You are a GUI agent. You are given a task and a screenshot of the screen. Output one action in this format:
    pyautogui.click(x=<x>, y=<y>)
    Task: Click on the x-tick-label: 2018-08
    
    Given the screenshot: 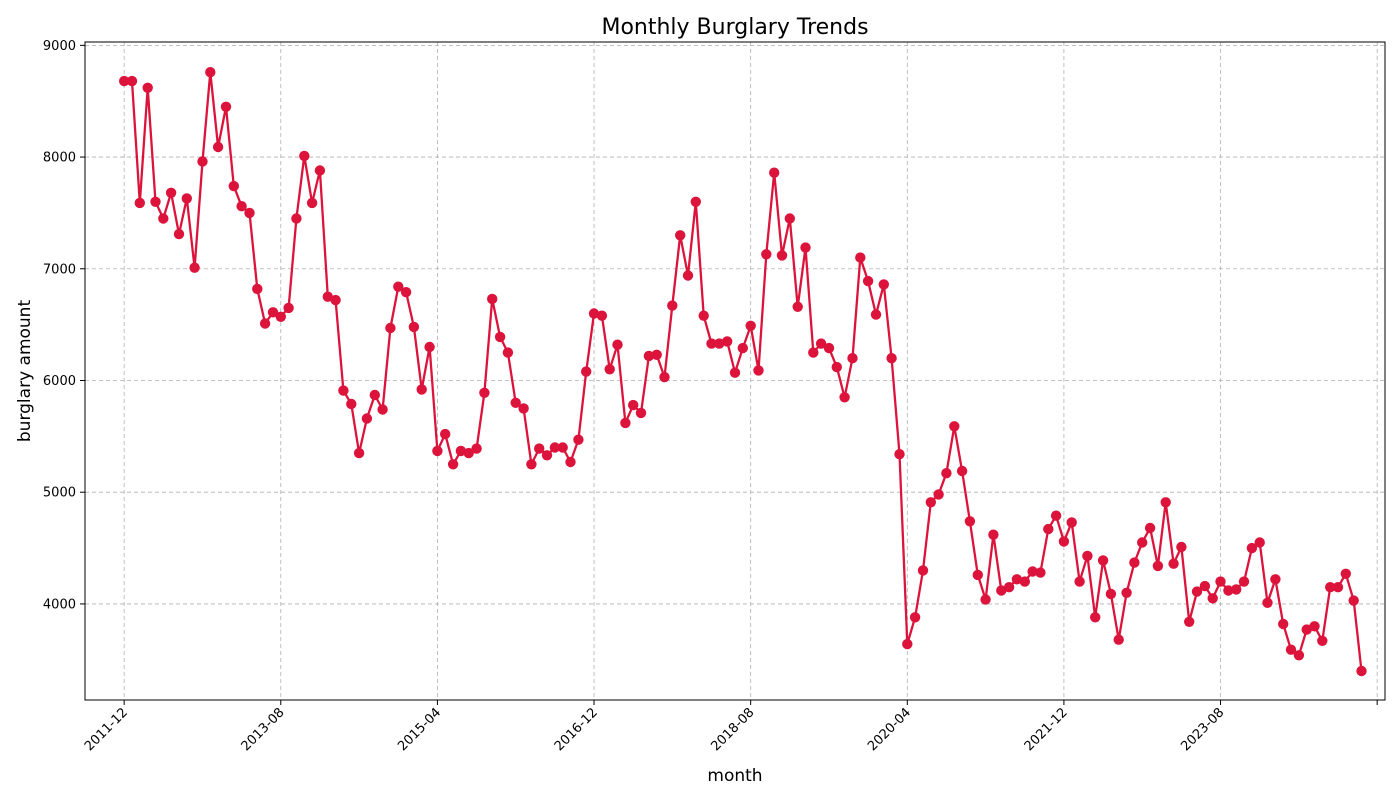 What is the action you would take?
    pyautogui.click(x=732, y=729)
    